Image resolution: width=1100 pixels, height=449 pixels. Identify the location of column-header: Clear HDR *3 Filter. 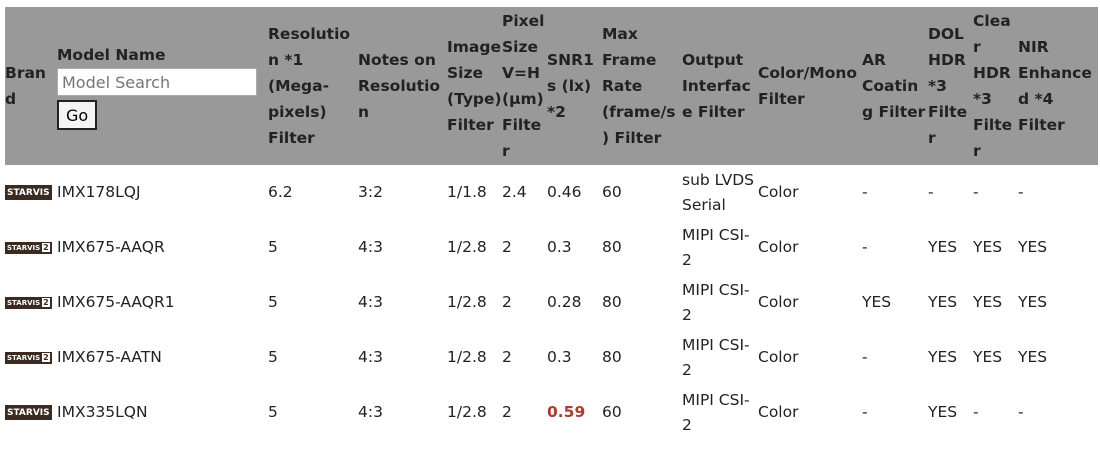
(995, 86).